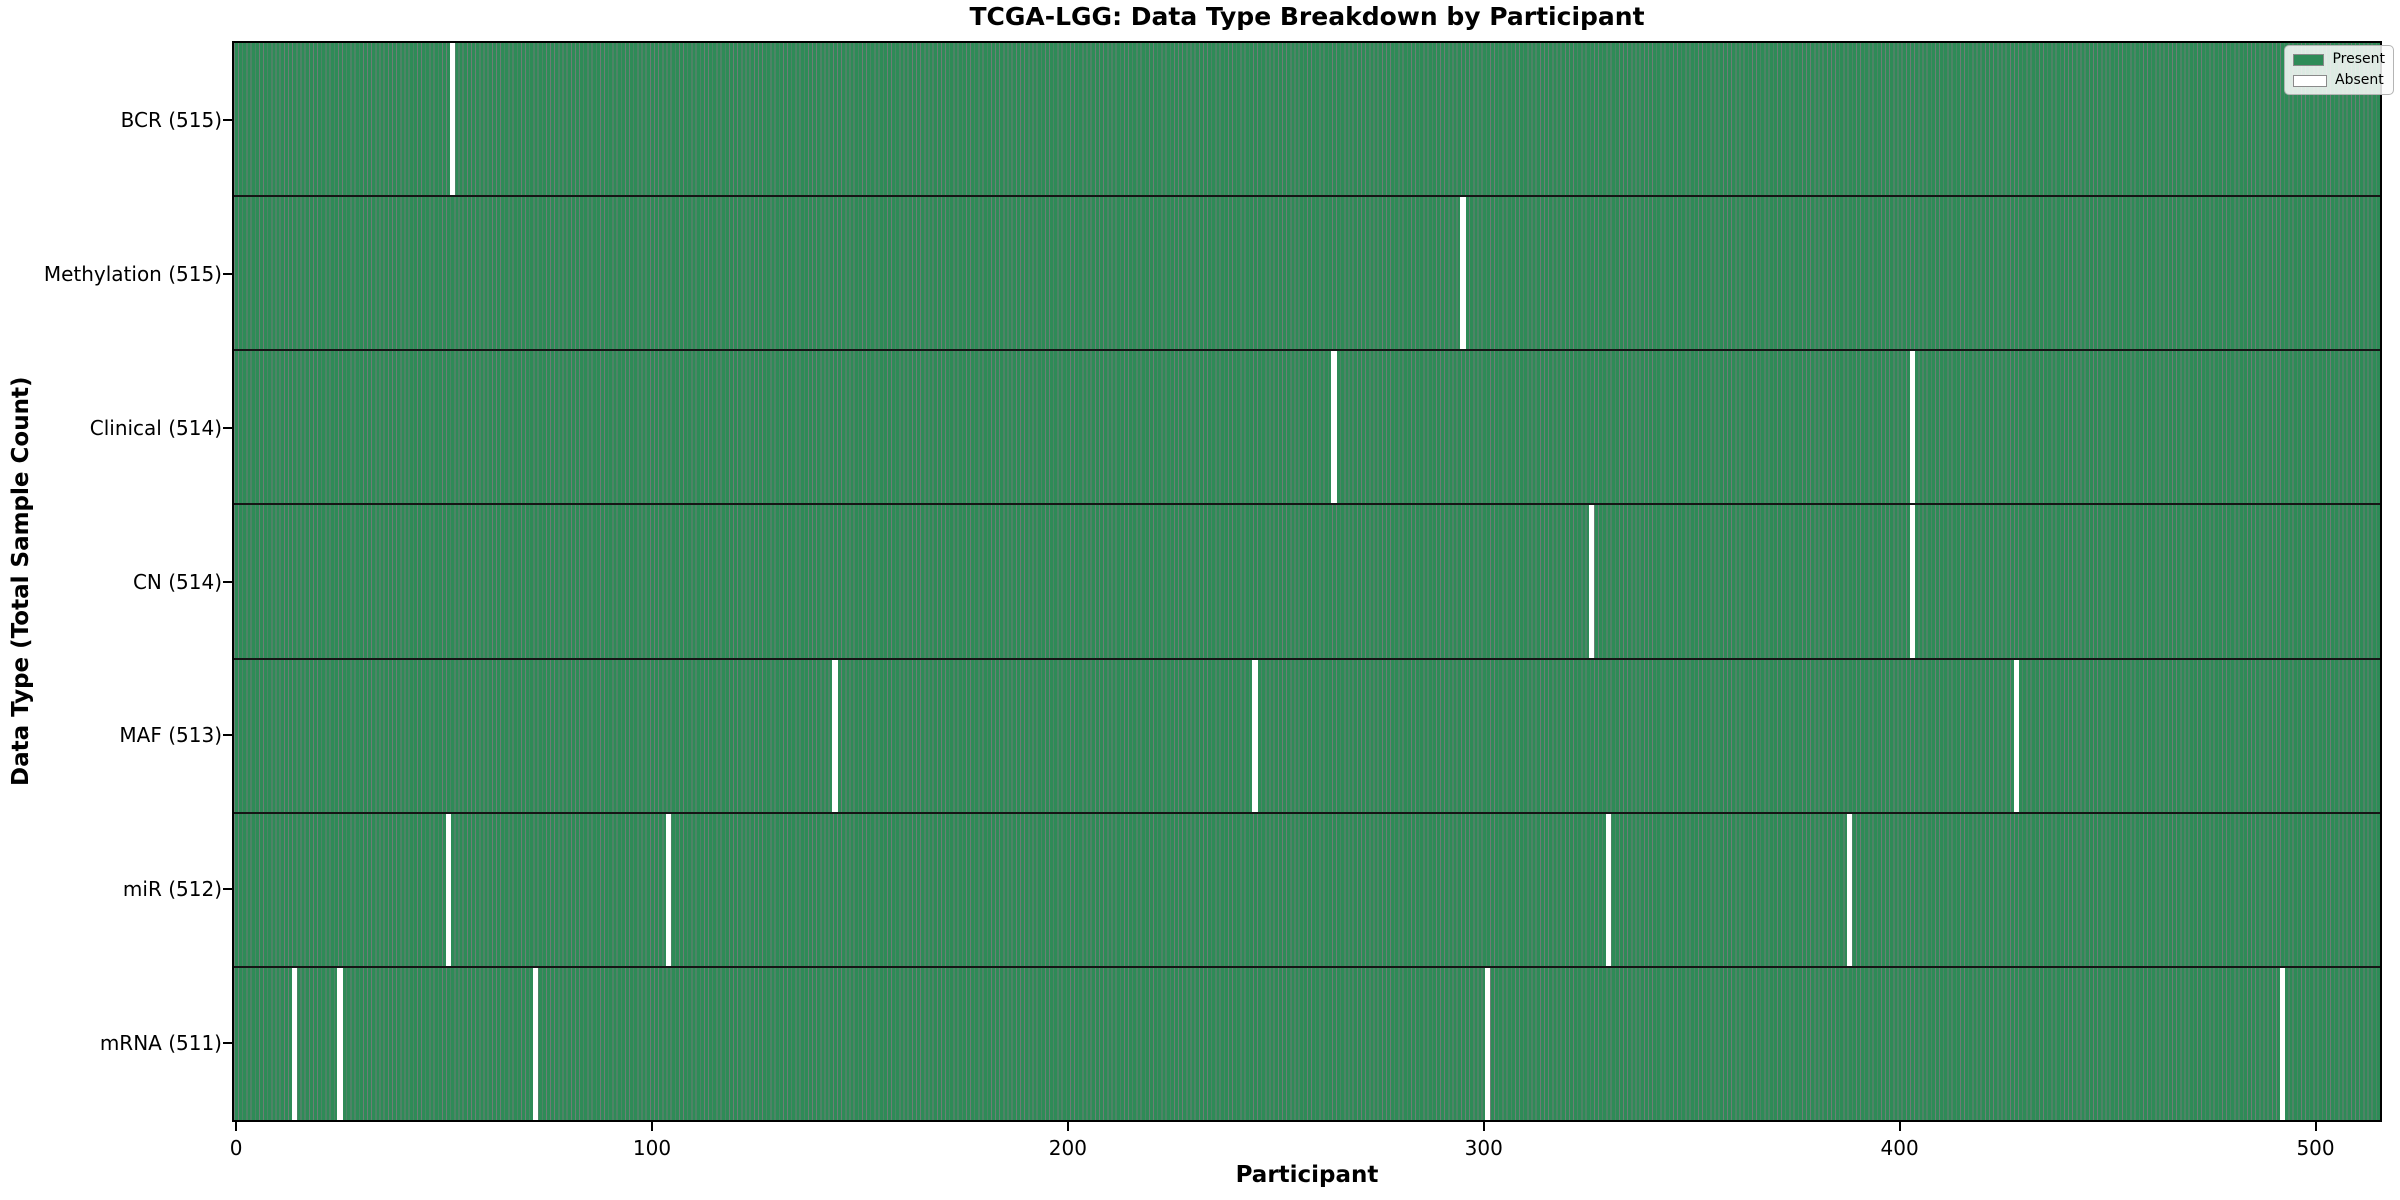  I want to click on y-tick-label: CN (514), so click(177, 581).